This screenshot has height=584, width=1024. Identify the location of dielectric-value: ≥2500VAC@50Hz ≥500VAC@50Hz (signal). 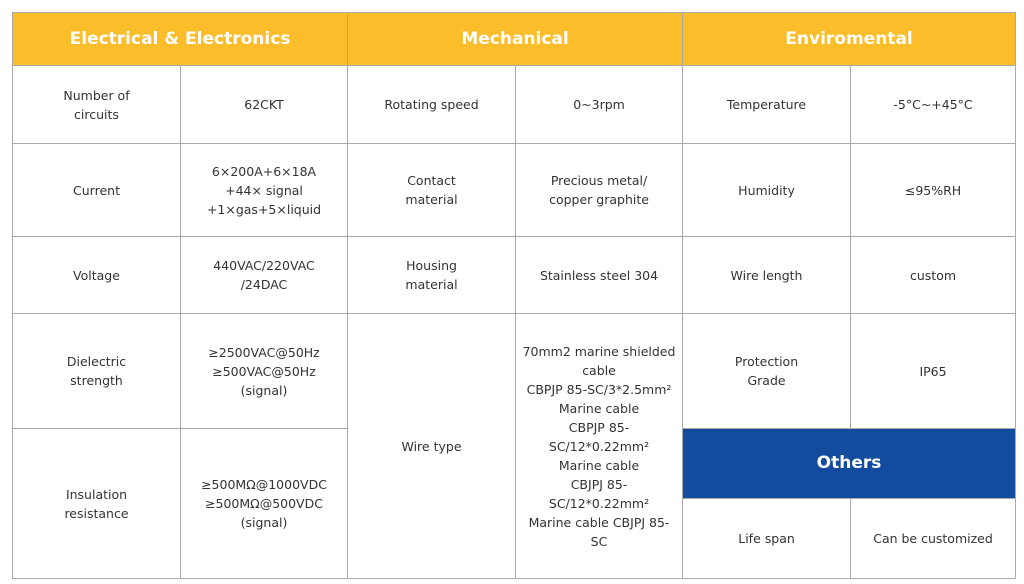
(264, 371).